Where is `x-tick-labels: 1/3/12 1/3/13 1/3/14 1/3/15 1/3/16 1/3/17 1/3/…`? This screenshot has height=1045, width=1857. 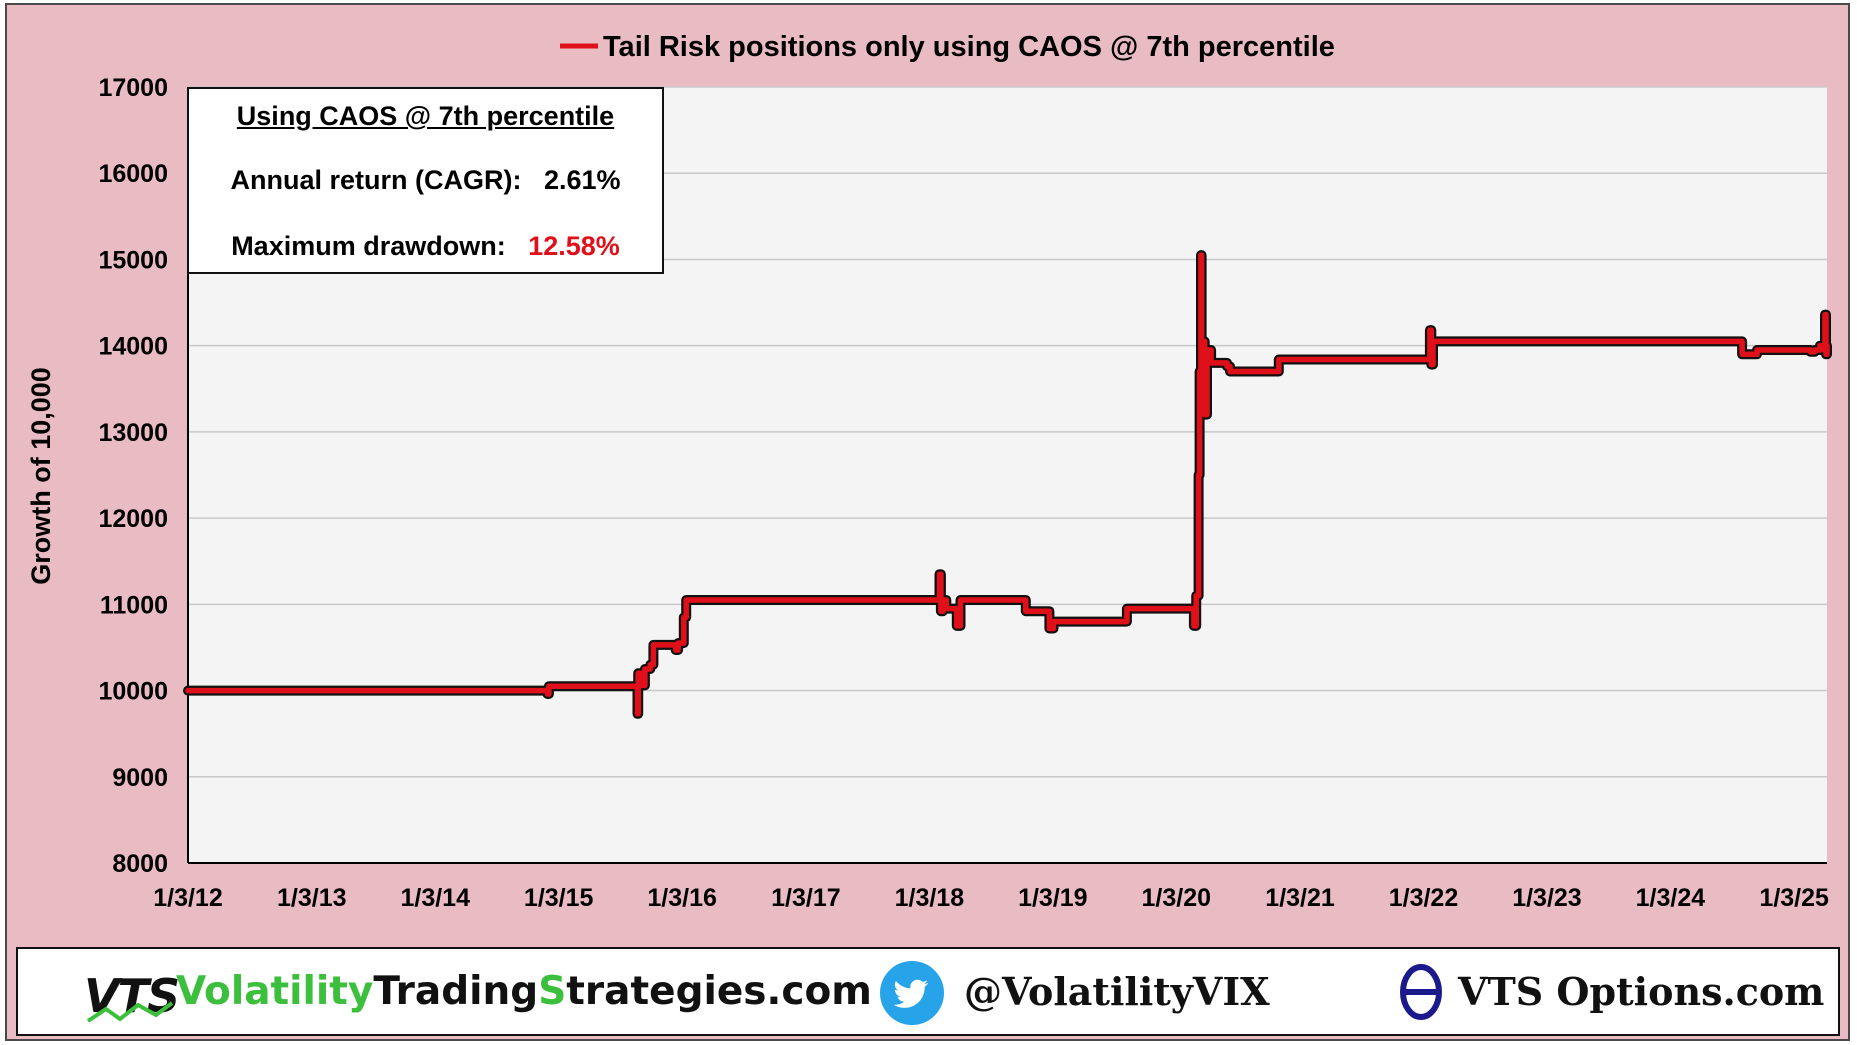
x-tick-labels: 1/3/12 1/3/13 1/3/14 1/3/15 1/3/16 1/3/17 1/3/… is located at coordinates (991, 898).